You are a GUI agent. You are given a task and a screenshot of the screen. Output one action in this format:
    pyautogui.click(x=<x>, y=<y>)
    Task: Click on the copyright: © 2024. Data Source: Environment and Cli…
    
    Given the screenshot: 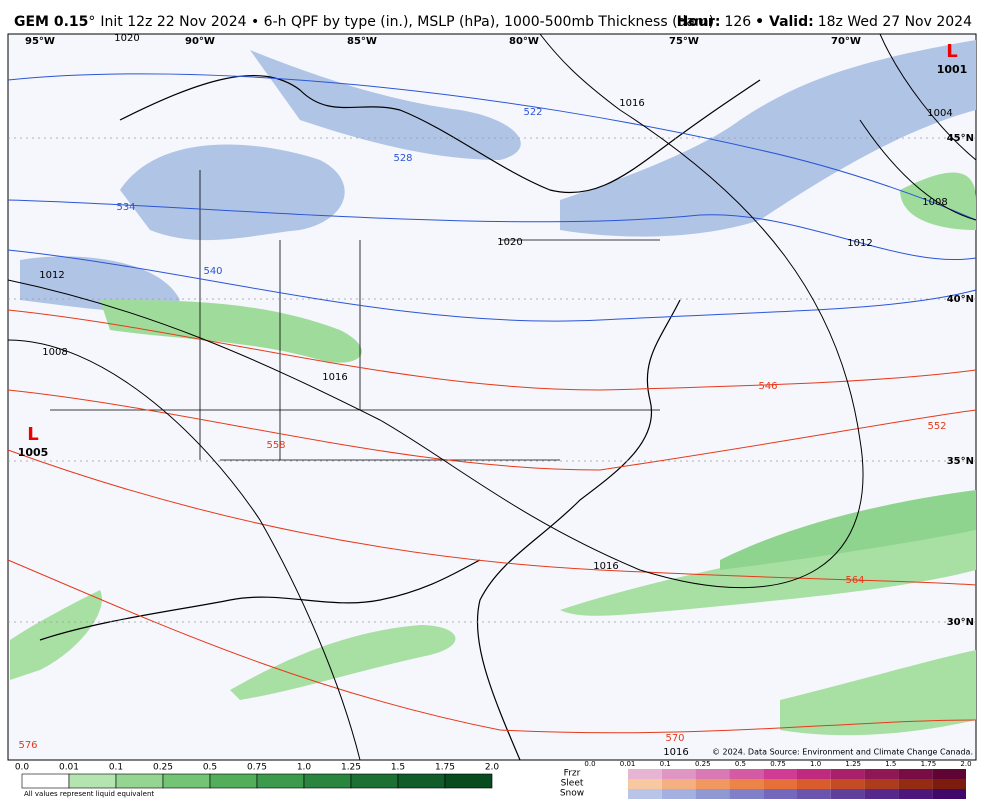 What is the action you would take?
    pyautogui.click(x=842, y=752)
    